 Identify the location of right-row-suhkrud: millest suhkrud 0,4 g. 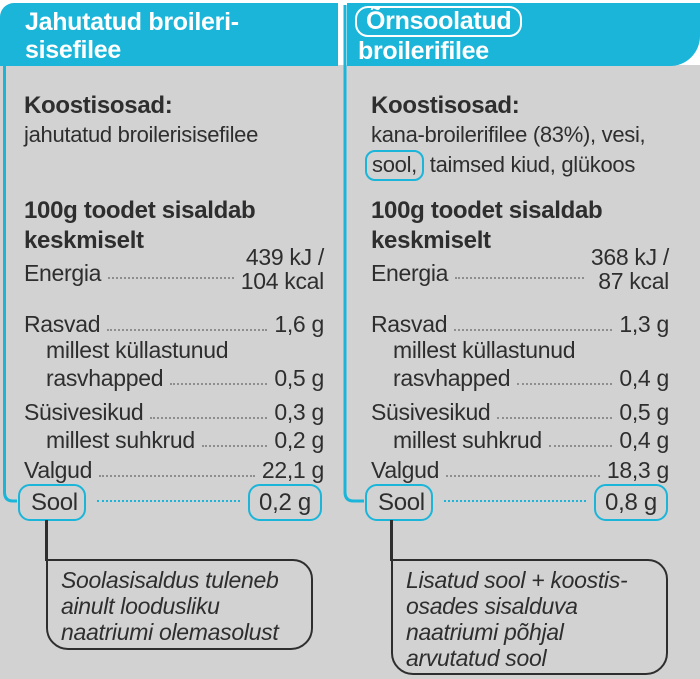
(520, 439).